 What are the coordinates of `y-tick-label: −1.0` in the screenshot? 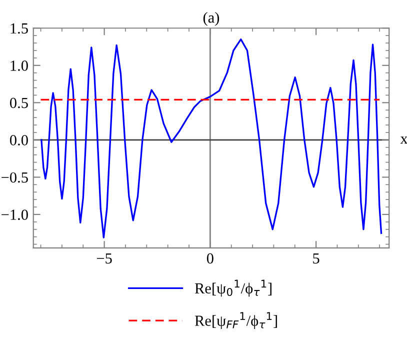 It's located at (15, 215).